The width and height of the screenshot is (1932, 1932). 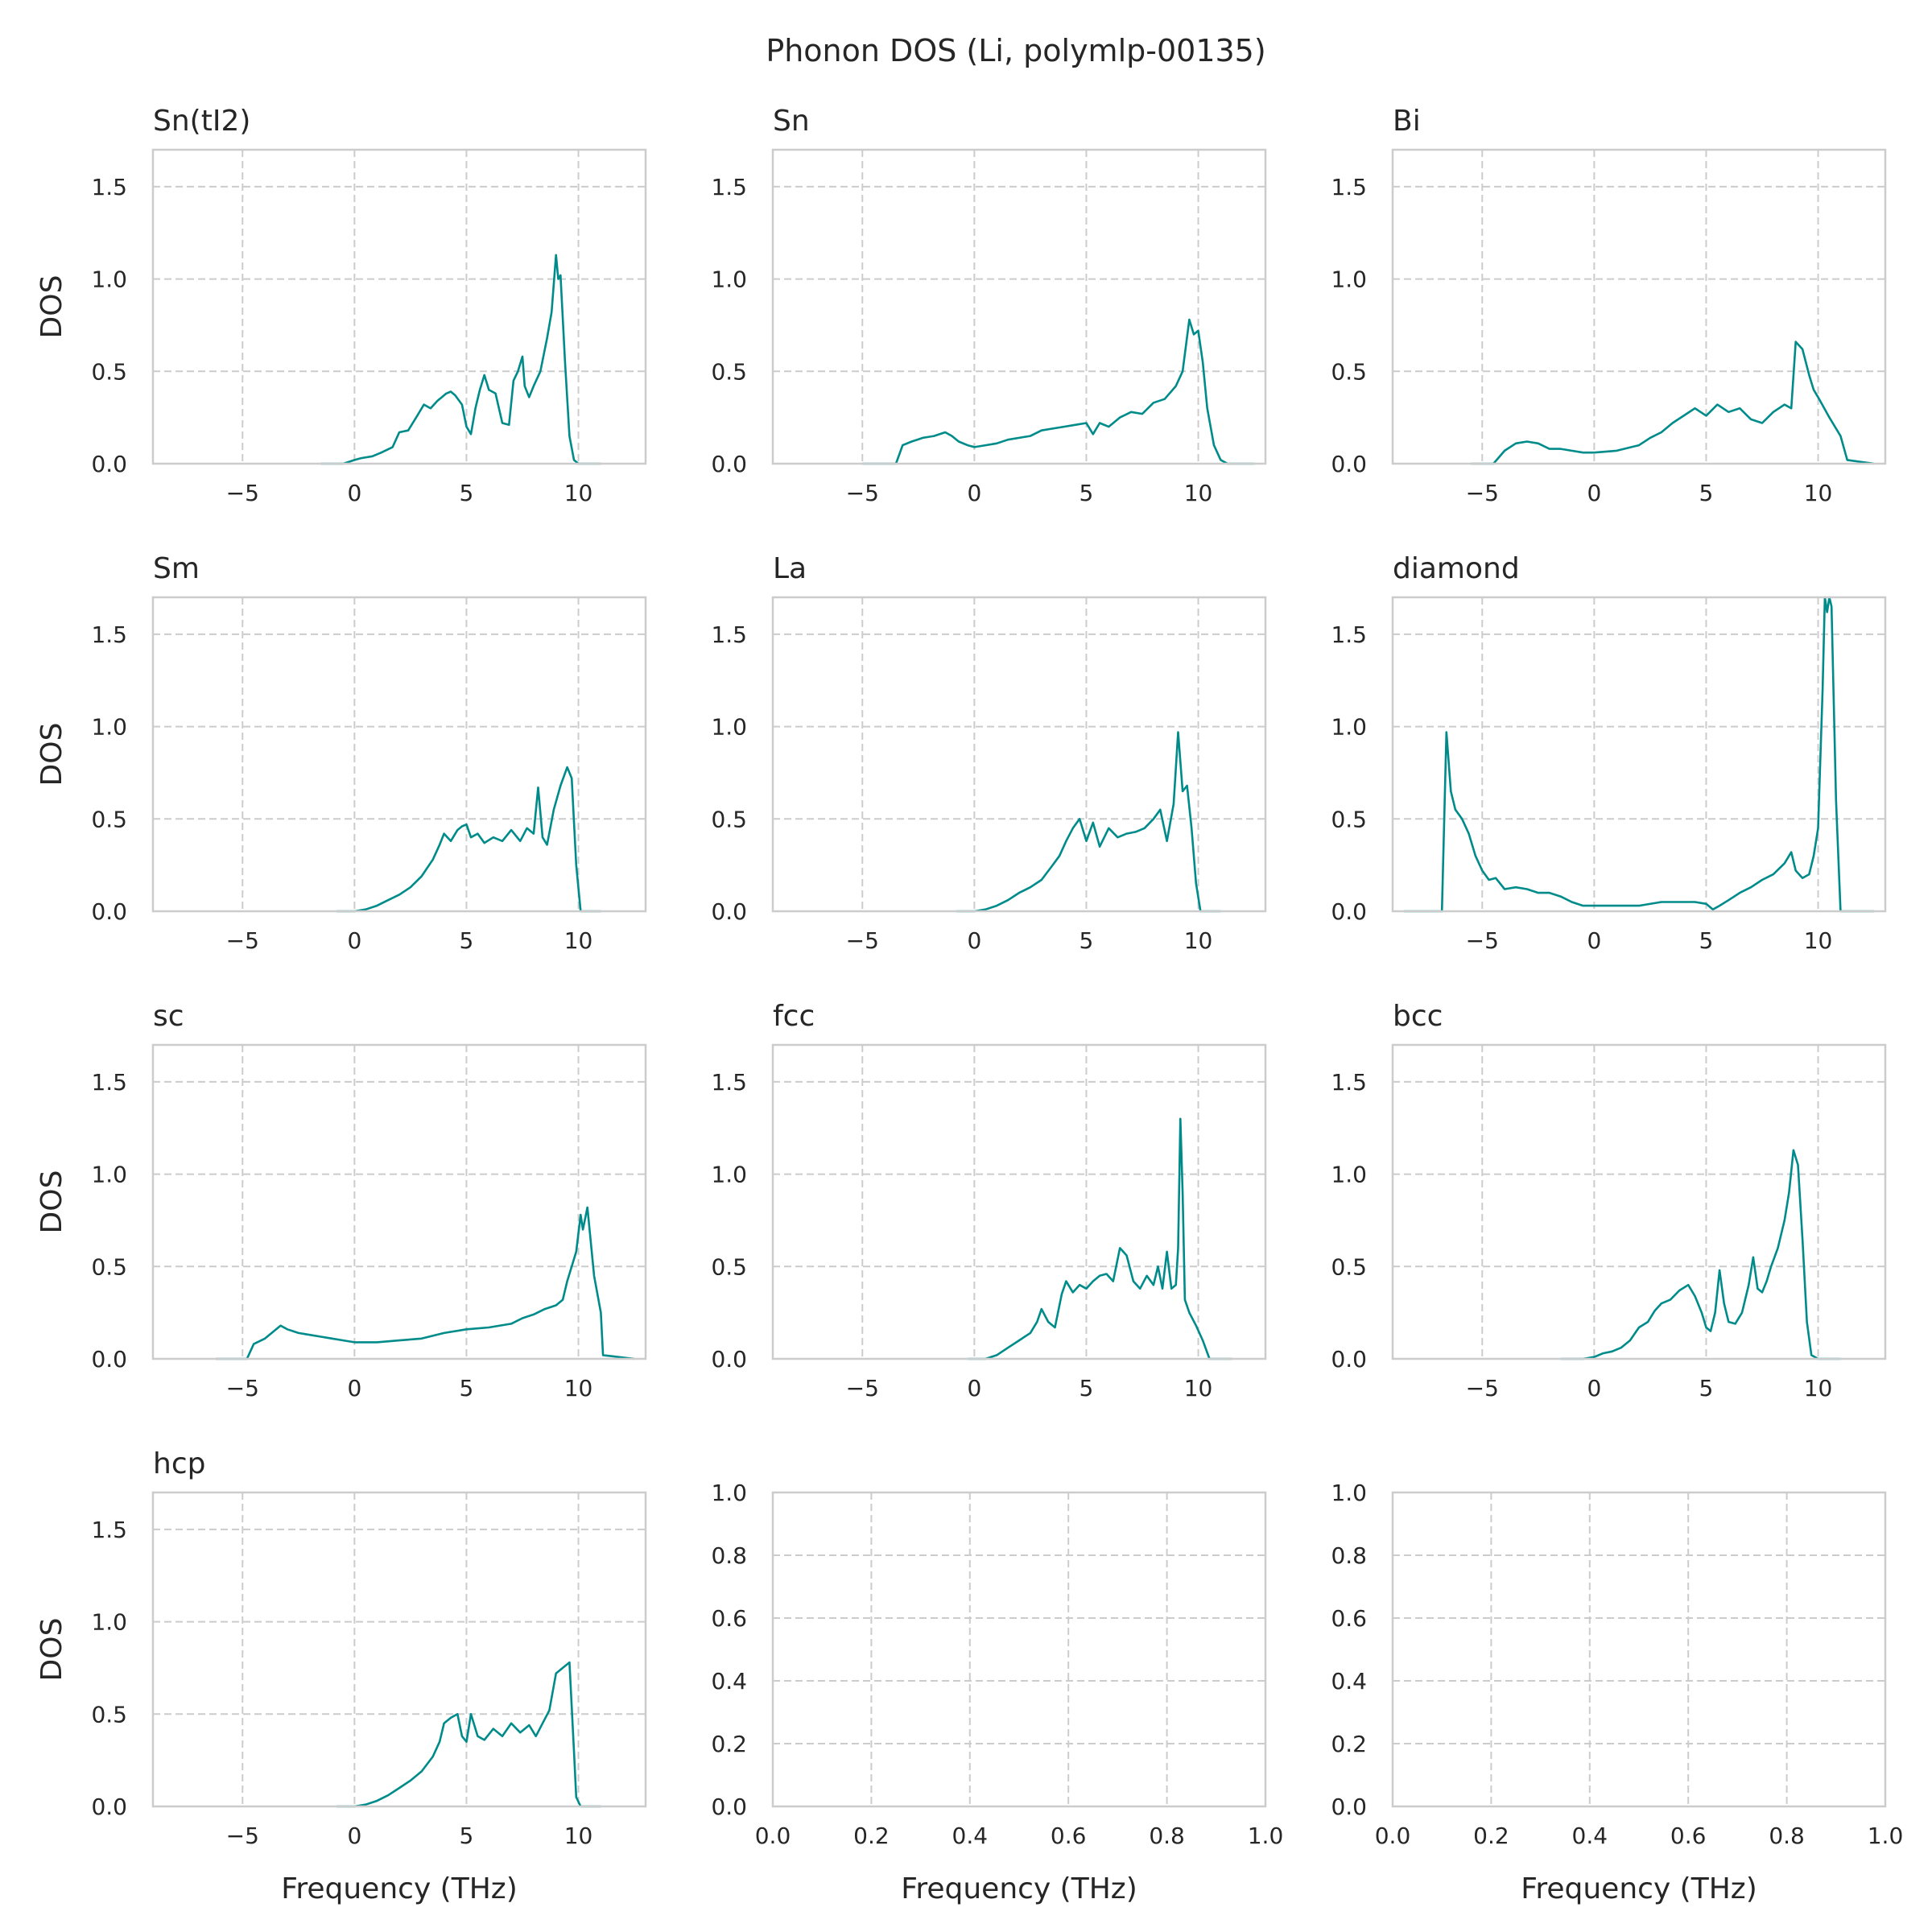 What do you see at coordinates (176, 568) in the screenshot?
I see `panel-title: Sm` at bounding box center [176, 568].